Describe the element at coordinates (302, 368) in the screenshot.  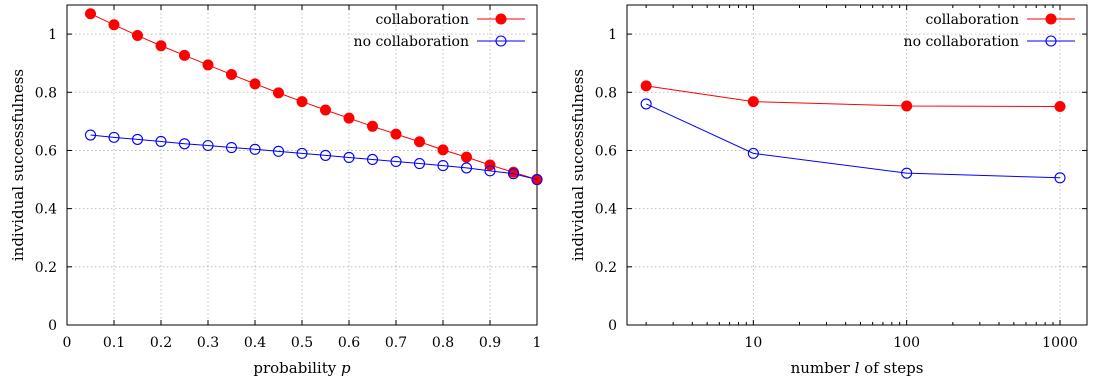
I see `x-axis-label: probability p` at that location.